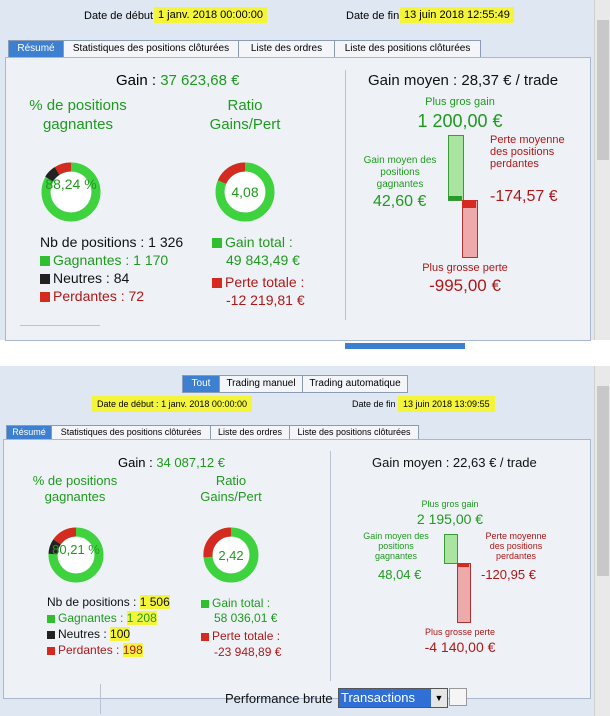  I want to click on stat: Nb de positions : 1 506, so click(108, 602).